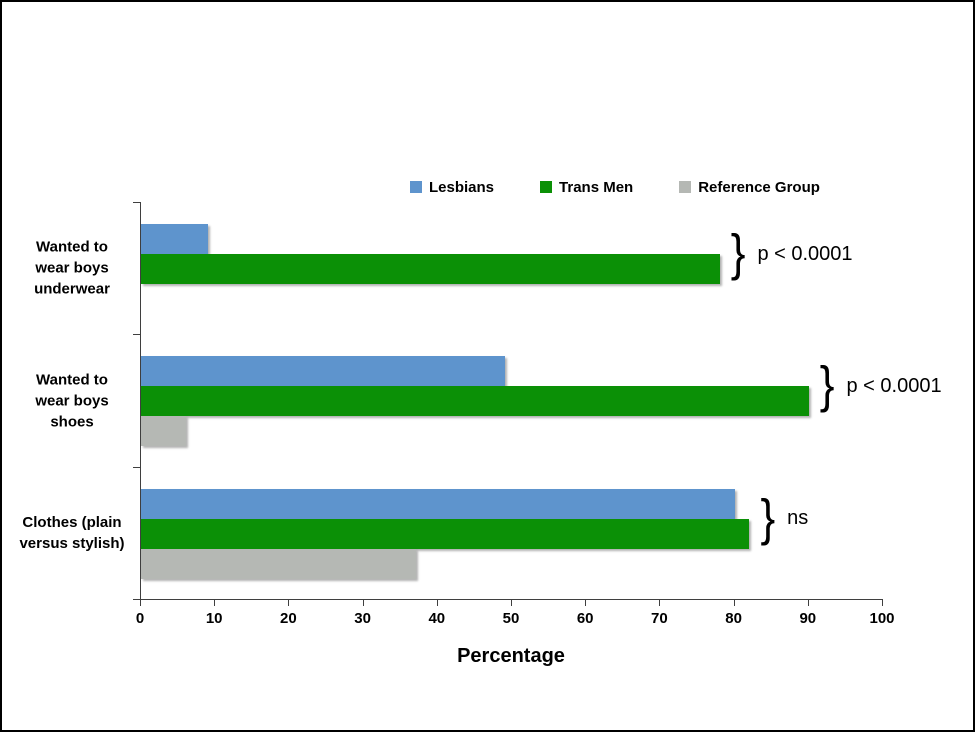  Describe the element at coordinates (511, 656) in the screenshot. I see `x-axis-title: Percentage` at that location.